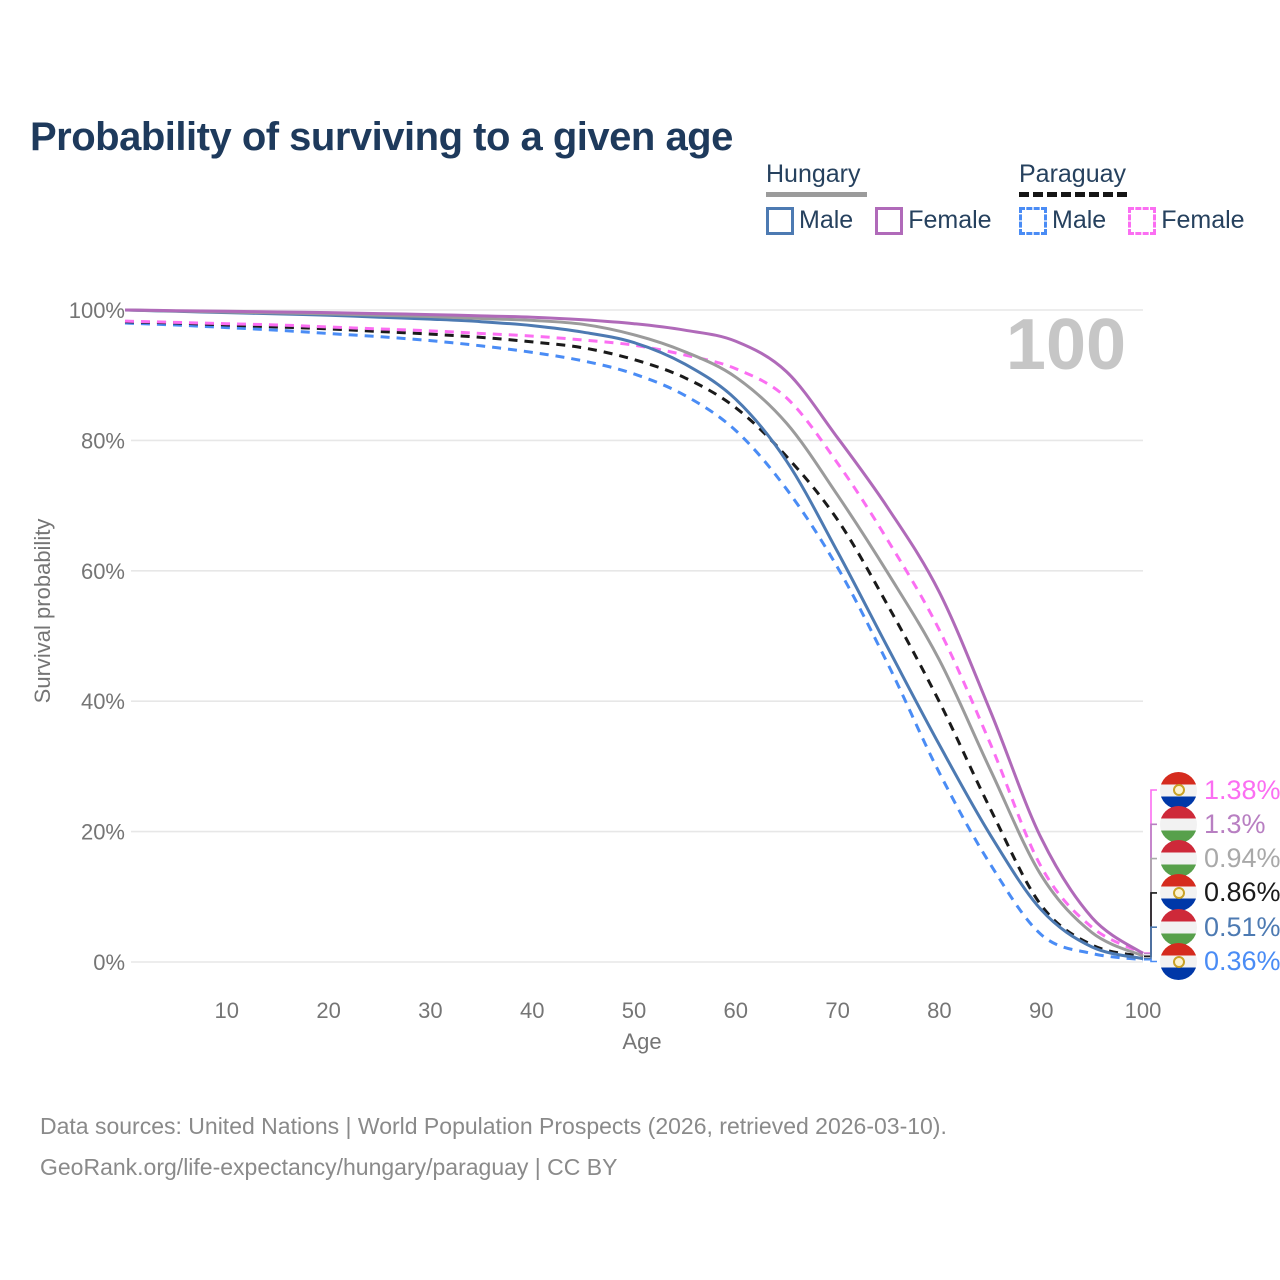 This screenshot has height=1280, width=1280. Describe the element at coordinates (97, 636) in the screenshot. I see `y-axis-ticks: 0% 20% 40% 60% 80% 100%` at that location.